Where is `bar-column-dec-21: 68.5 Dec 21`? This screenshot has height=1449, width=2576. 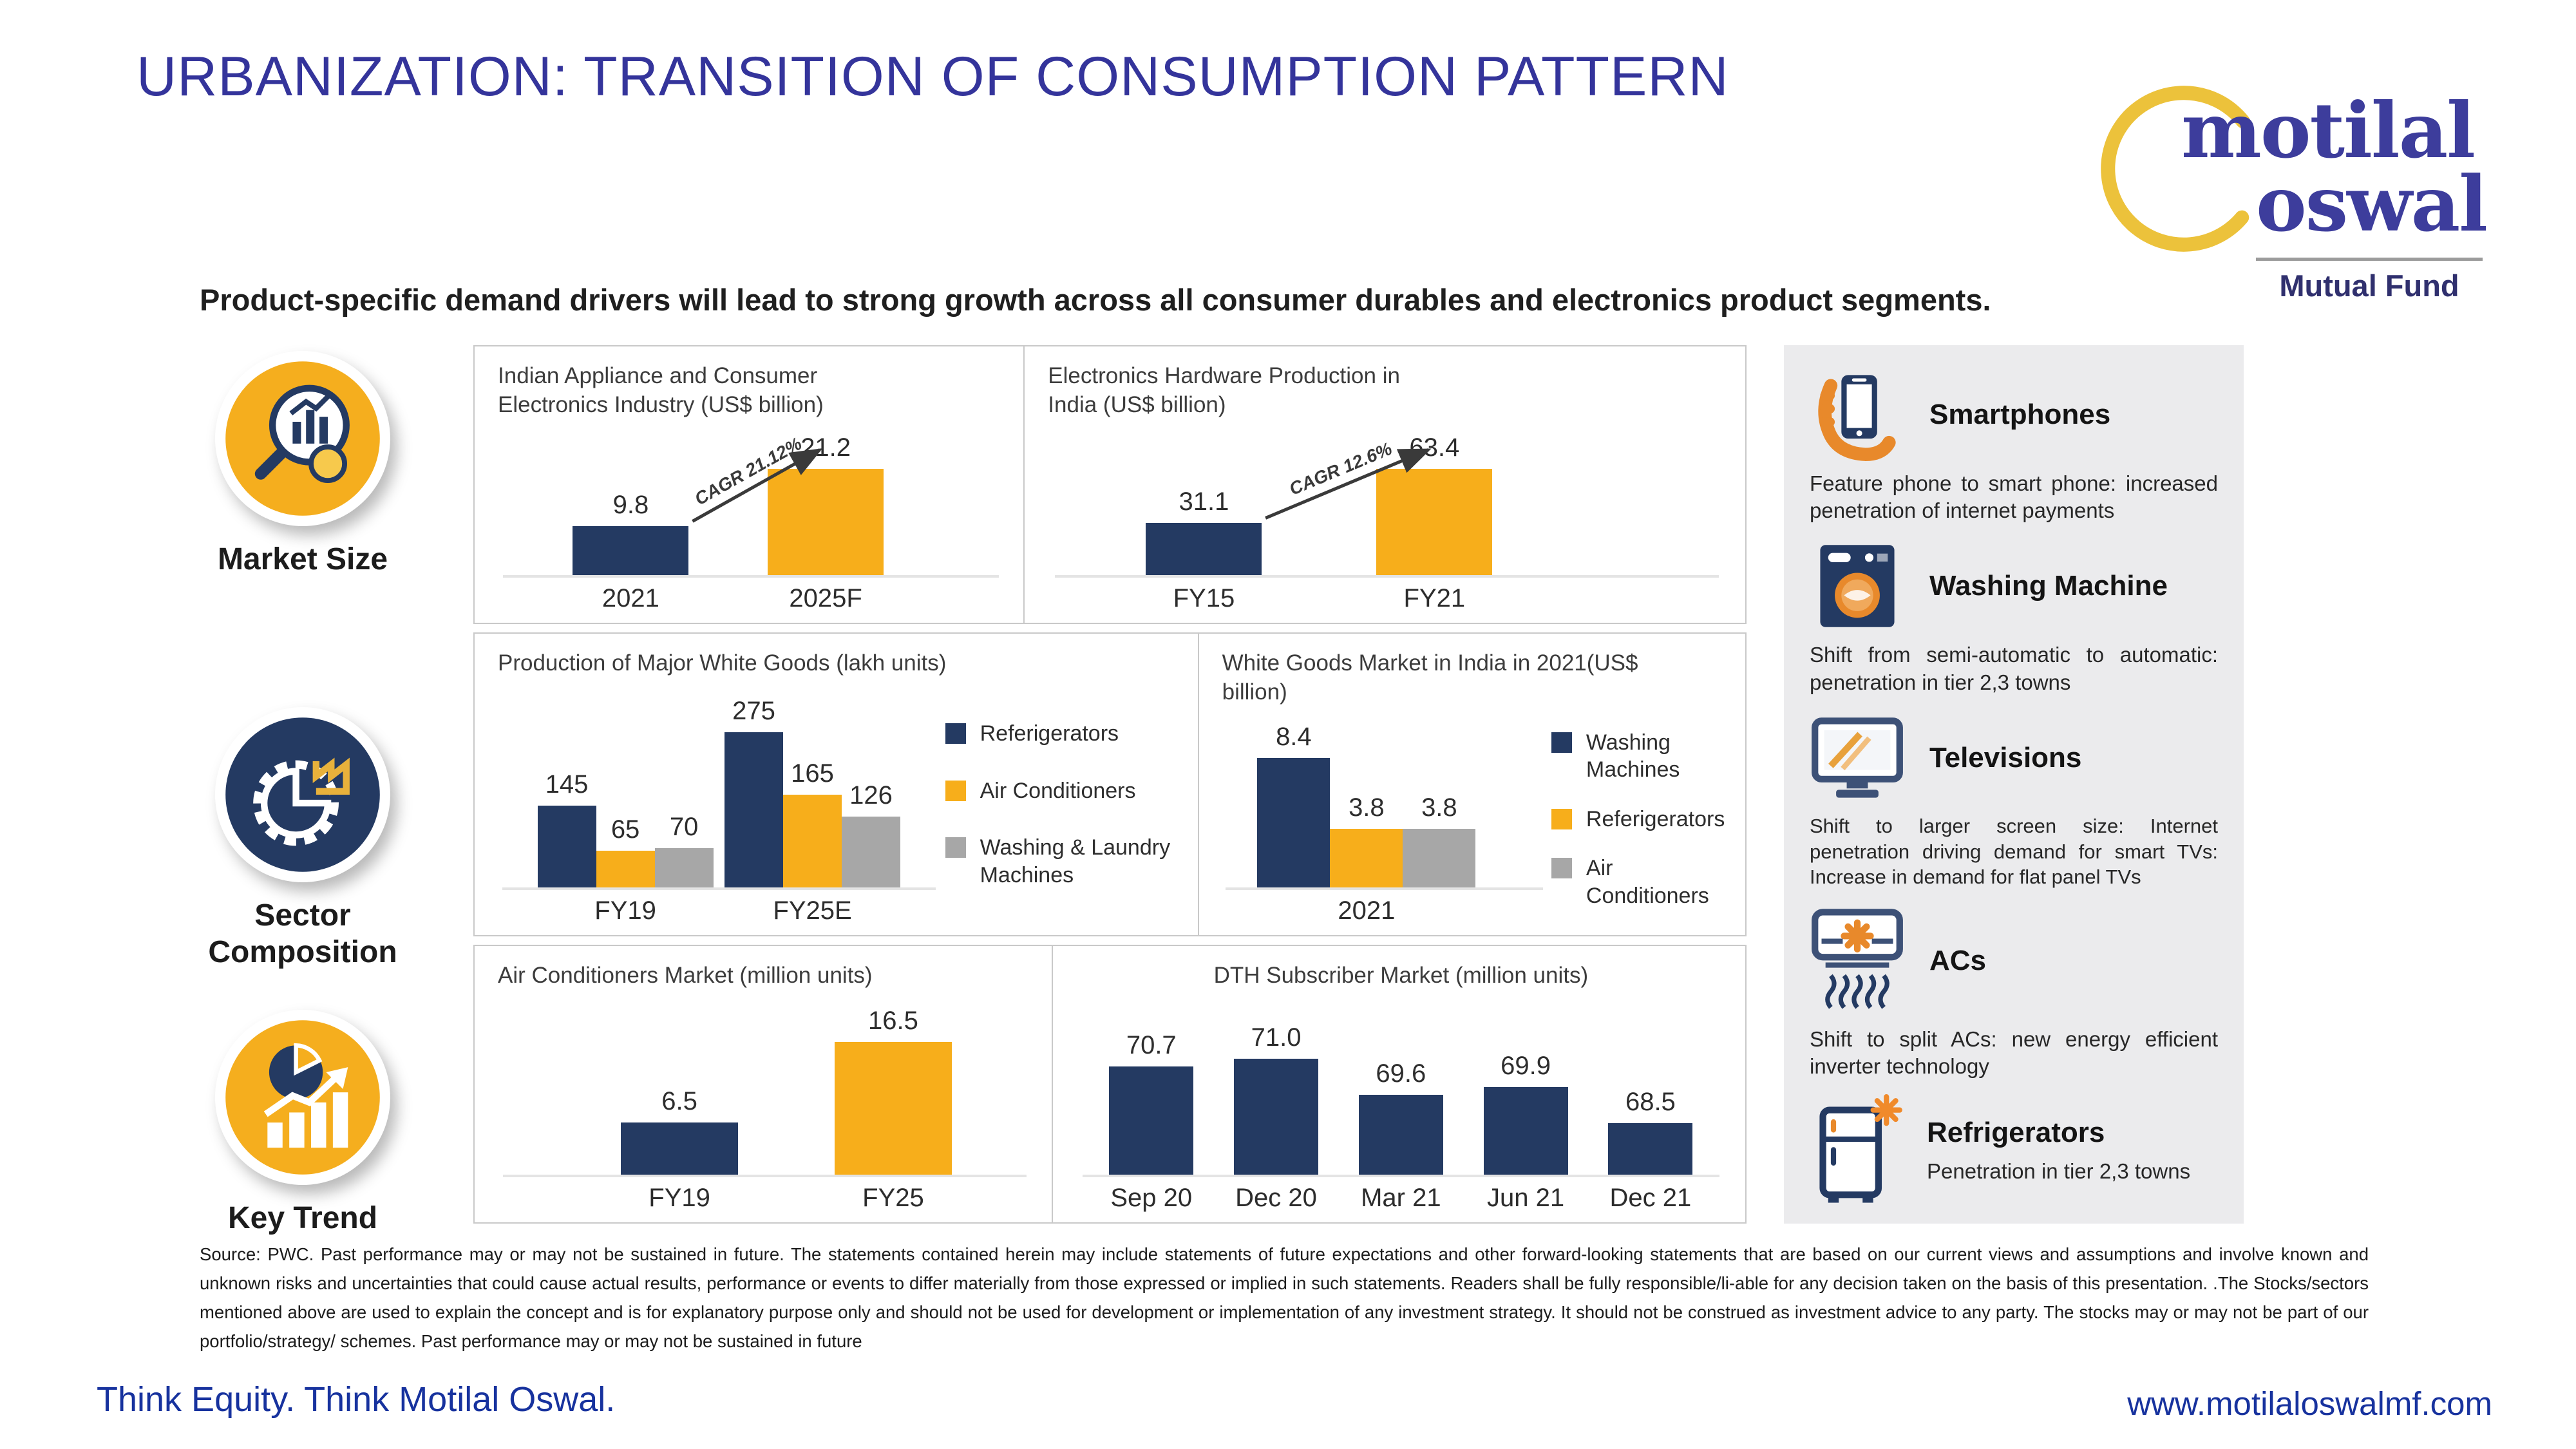 bar-column-dec-21: 68.5 Dec 21 is located at coordinates (1651, 1150).